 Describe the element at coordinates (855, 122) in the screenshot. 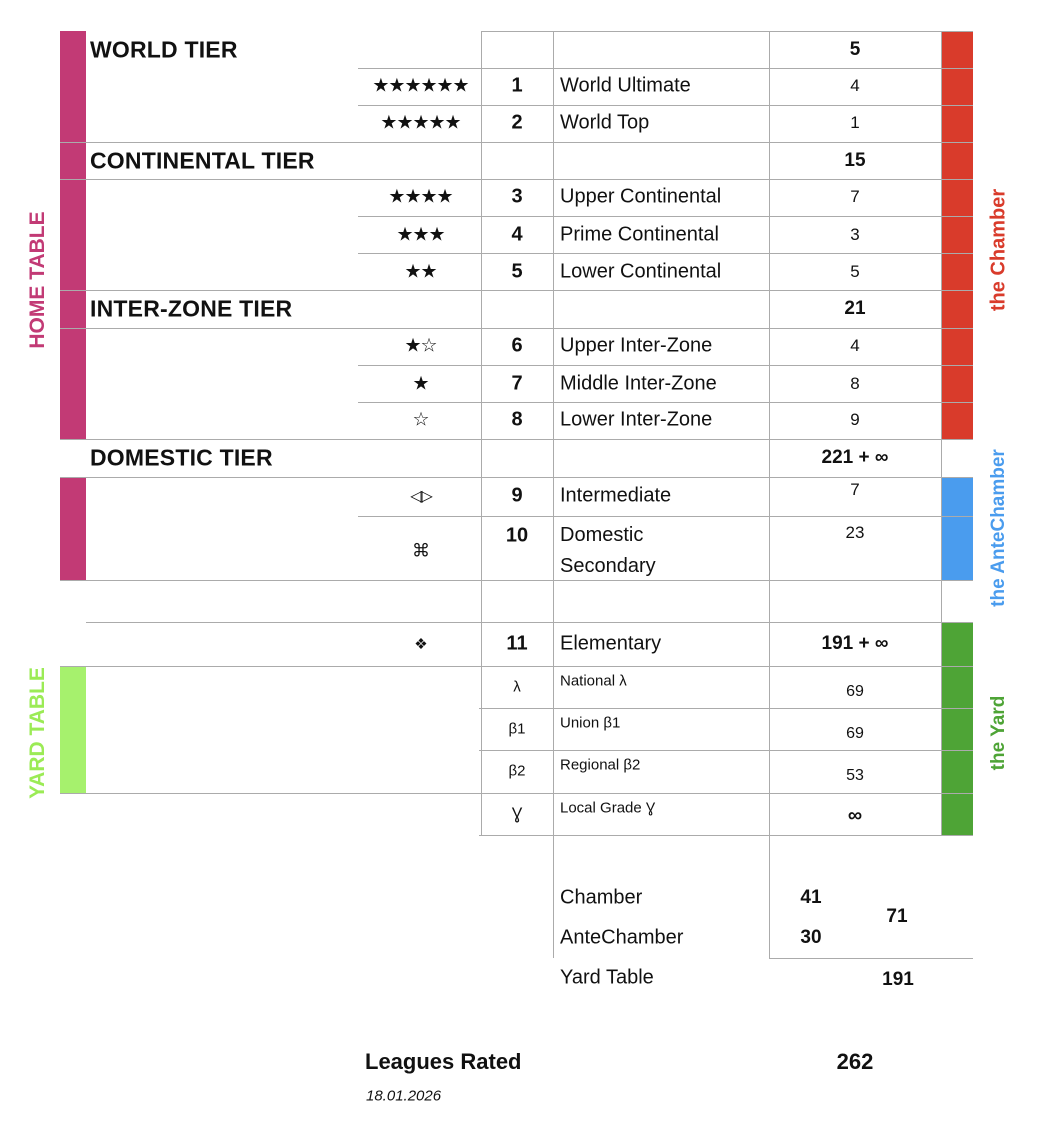

I see `league-count: 1` at that location.